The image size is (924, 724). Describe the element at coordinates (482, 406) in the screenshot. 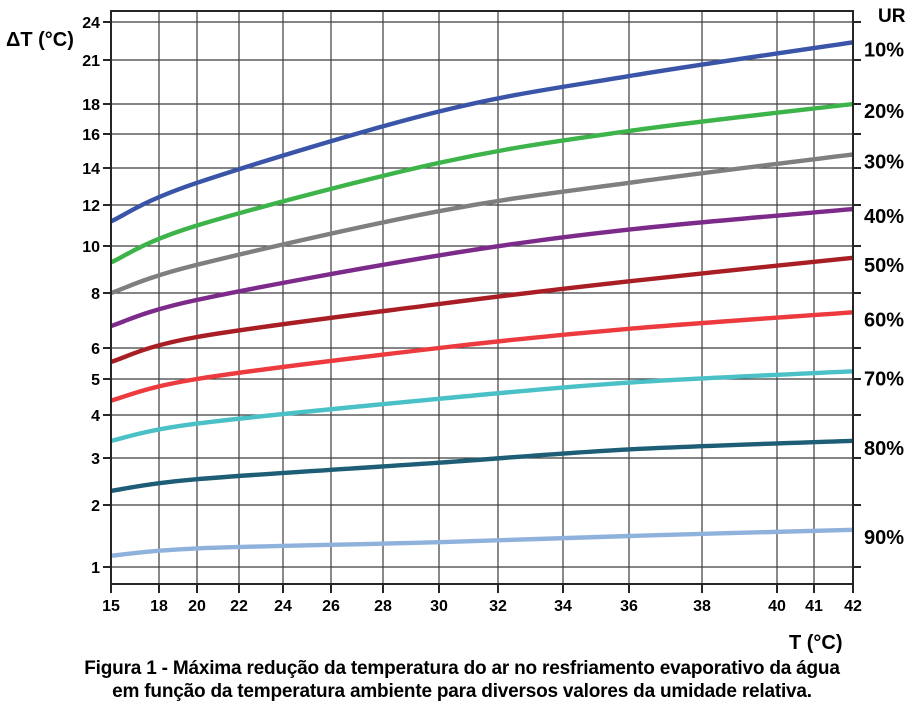

I see `series-line-70pct` at that location.